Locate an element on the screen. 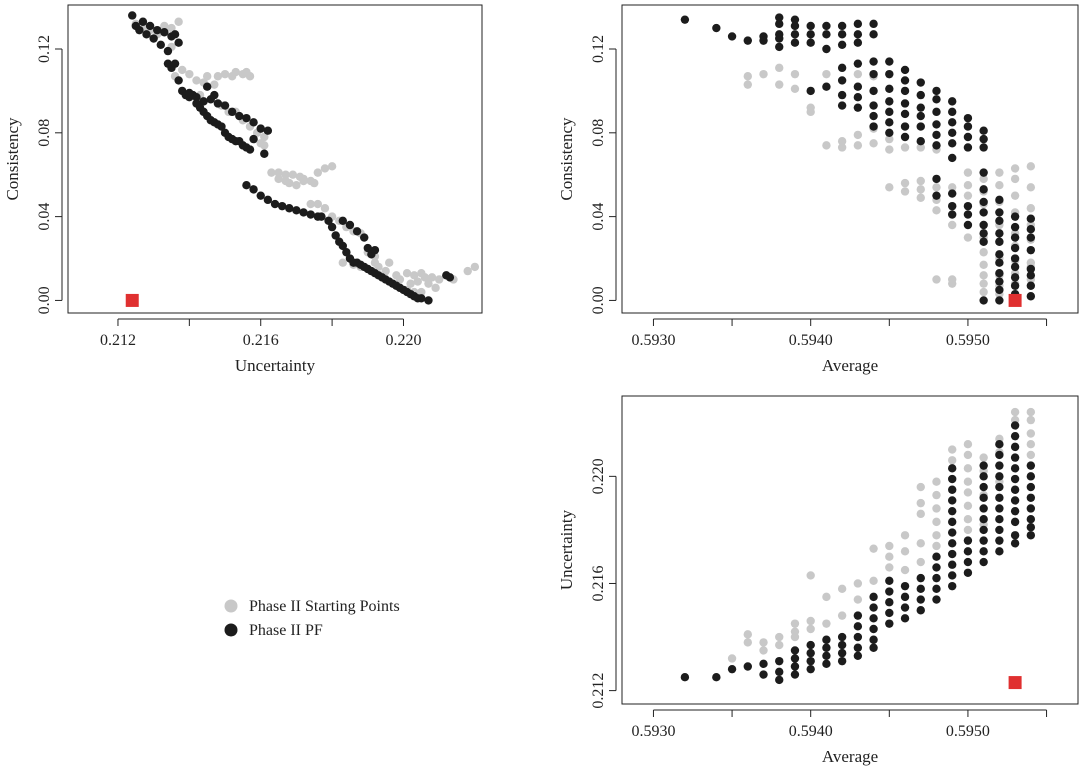 This screenshot has width=1087, height=776. x-tick-label: 0.5950 is located at coordinates (968, 340).